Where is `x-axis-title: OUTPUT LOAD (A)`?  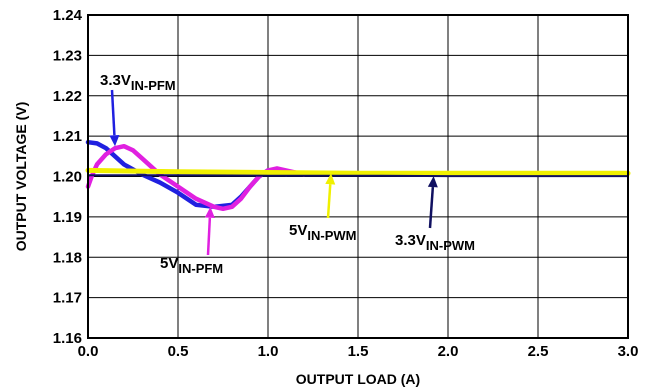 x-axis-title: OUTPUT LOAD (A) is located at coordinates (358, 379).